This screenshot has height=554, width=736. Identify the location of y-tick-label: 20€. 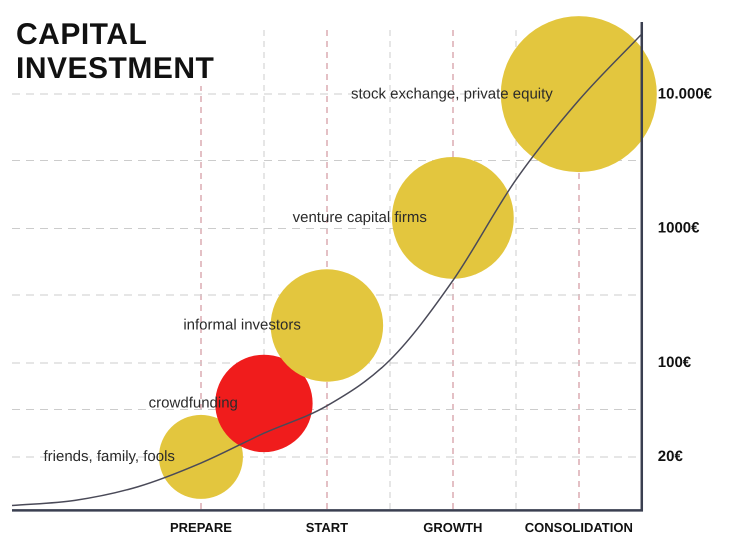
(671, 457).